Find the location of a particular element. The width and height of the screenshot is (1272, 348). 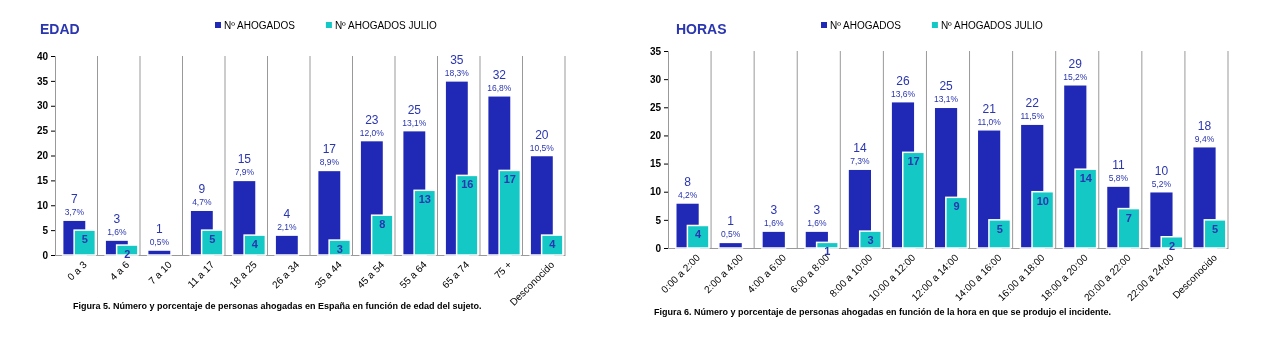

annotation: 16,8% is located at coordinates (499, 87).